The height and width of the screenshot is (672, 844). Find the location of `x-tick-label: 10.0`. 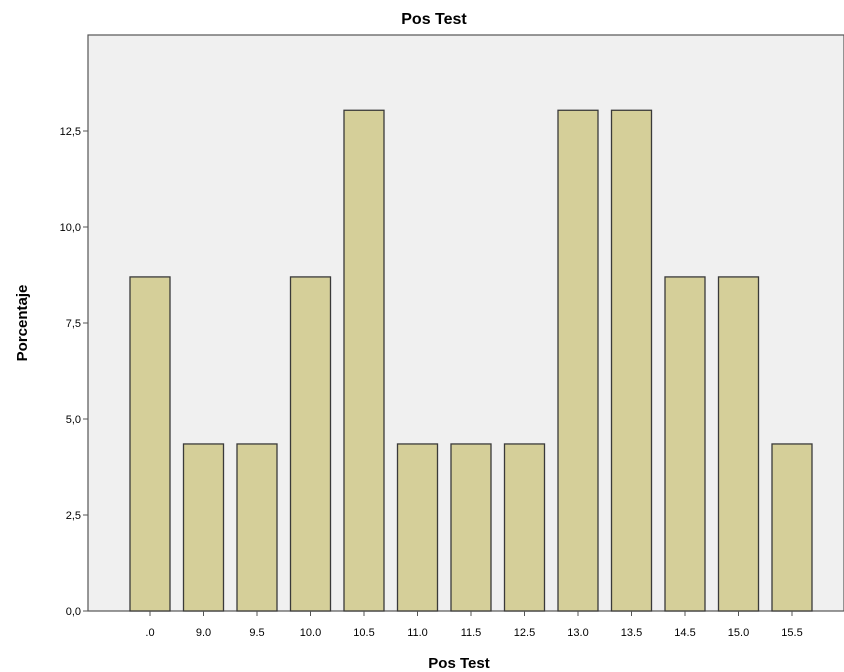

x-tick-label: 10.0 is located at coordinates (310, 633).